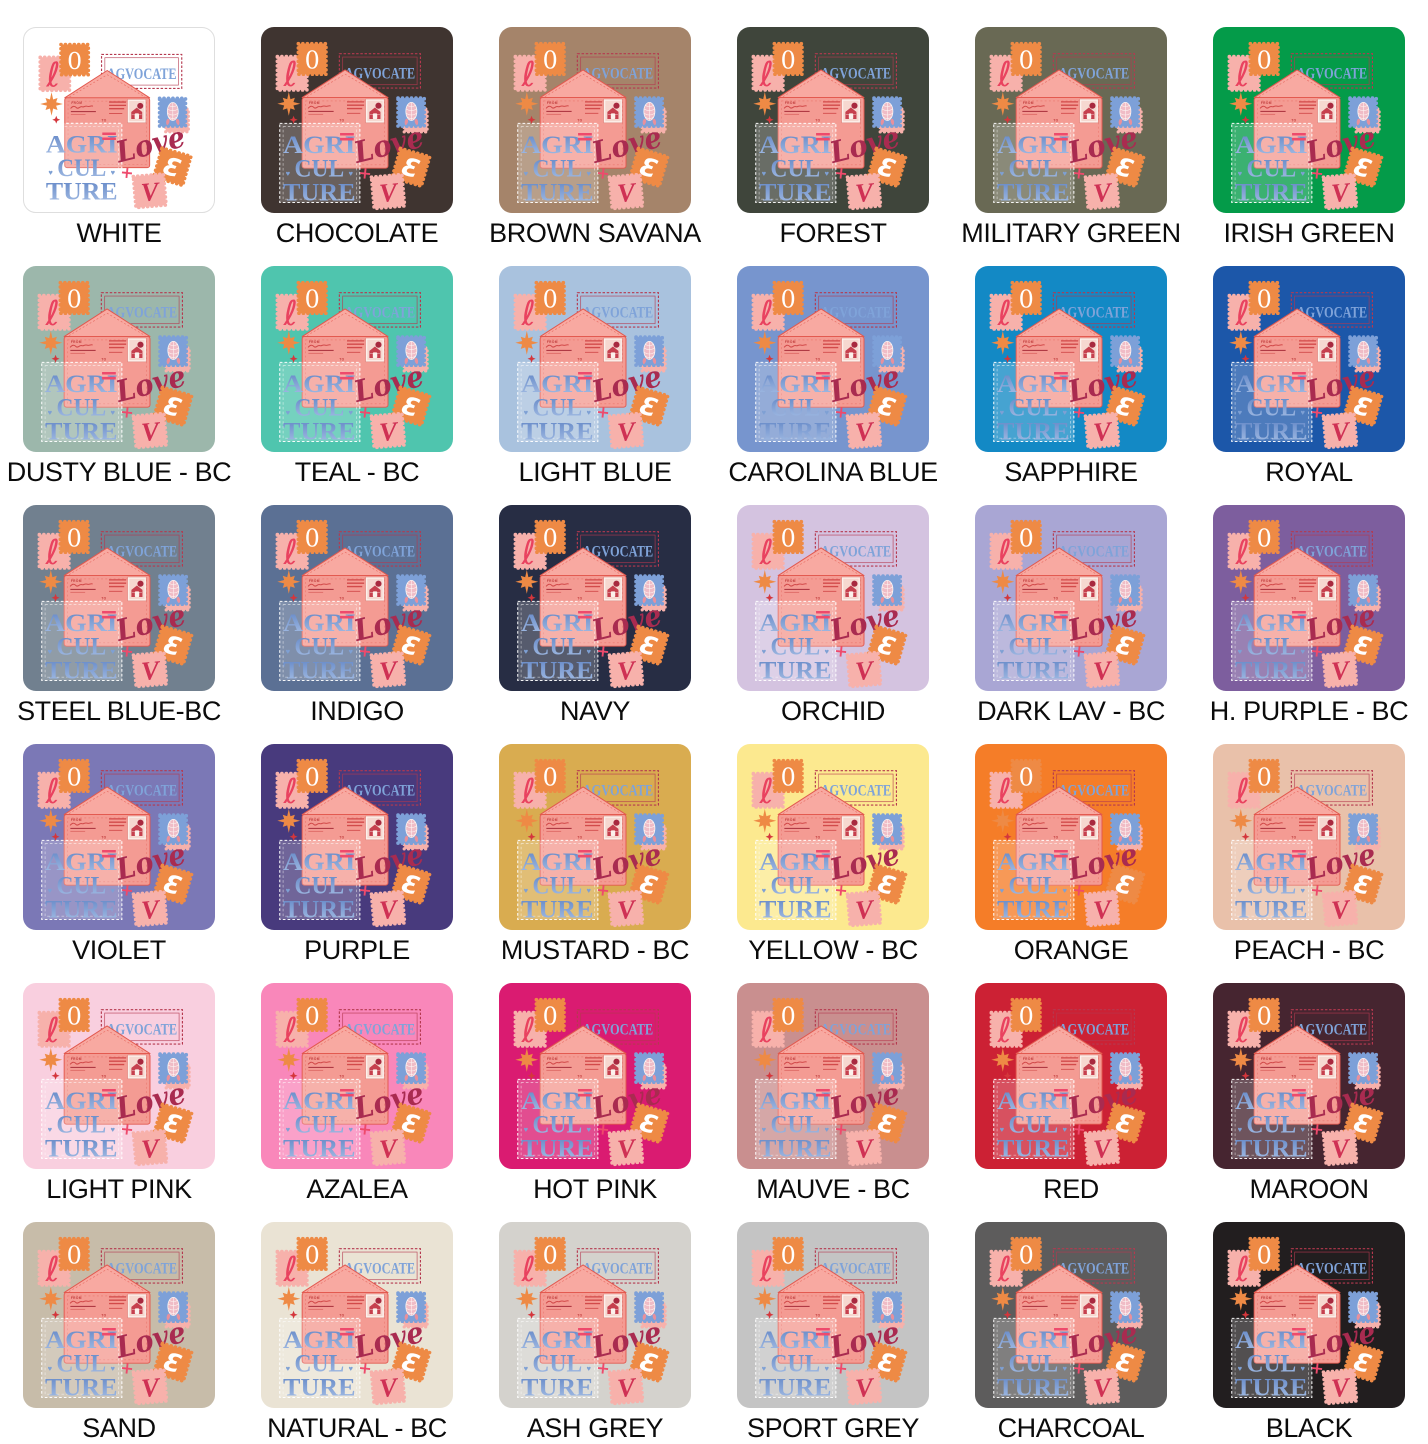 The height and width of the screenshot is (1444, 1428). I want to click on swatch: ORCHID, so click(833, 610).